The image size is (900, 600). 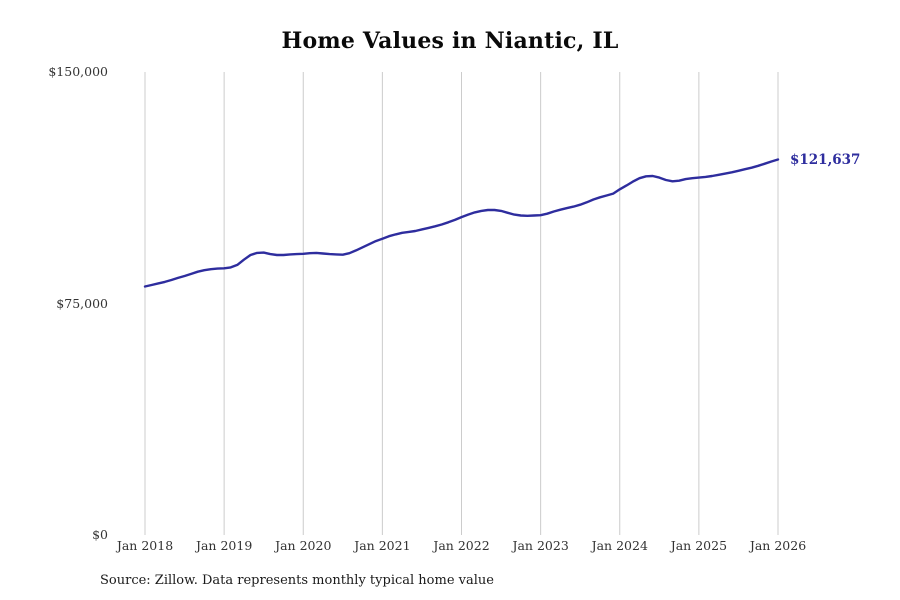 What do you see at coordinates (619, 545) in the screenshot?
I see `x-tick-label: Jan 2024` at bounding box center [619, 545].